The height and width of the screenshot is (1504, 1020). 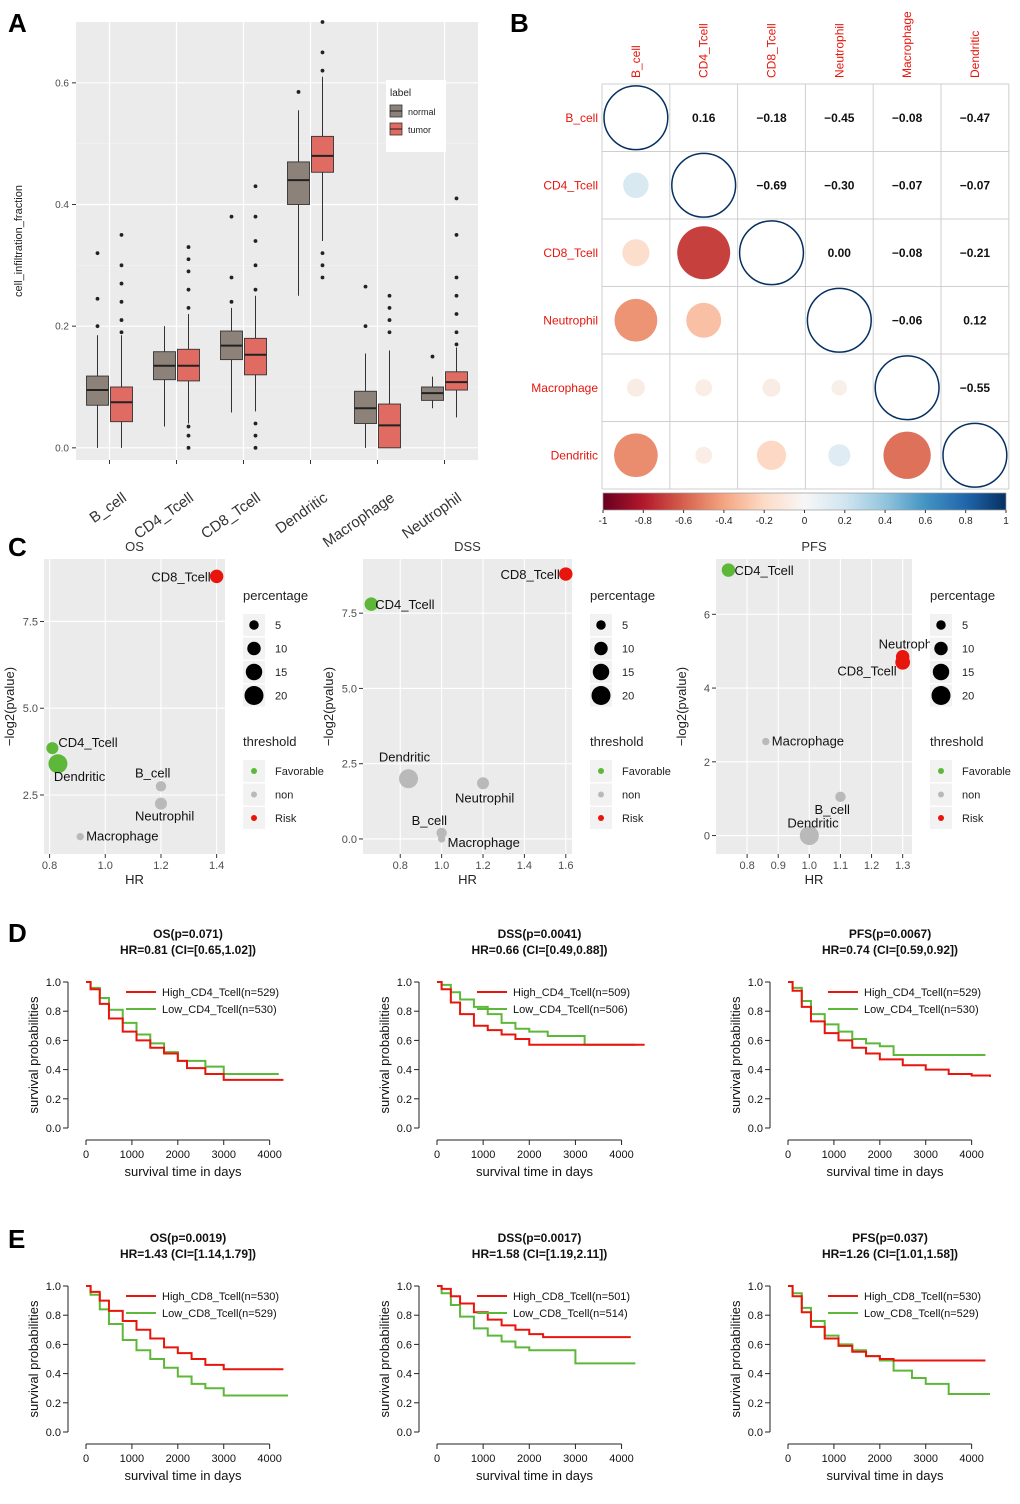 I want to click on corr-value: −0.07, so click(x=975, y=185).